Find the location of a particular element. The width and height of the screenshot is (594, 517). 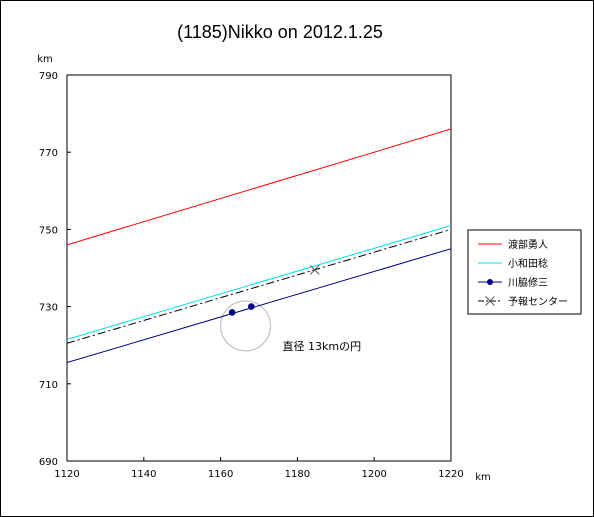

chart-title: (1185)Nikko on 2012.1.25 is located at coordinates (280, 32).